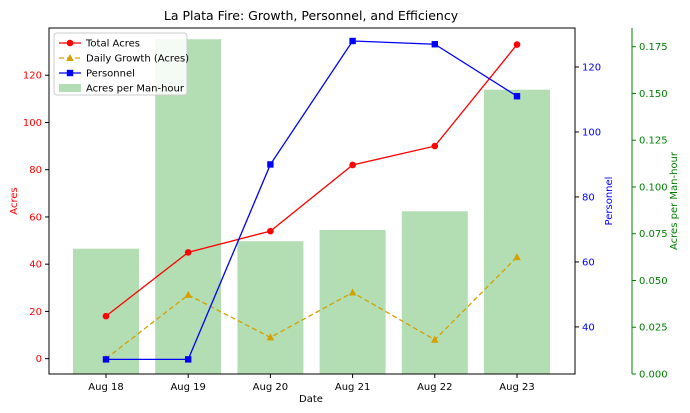  Describe the element at coordinates (591, 67) in the screenshot. I see `right-1-tick-label: 120` at that location.